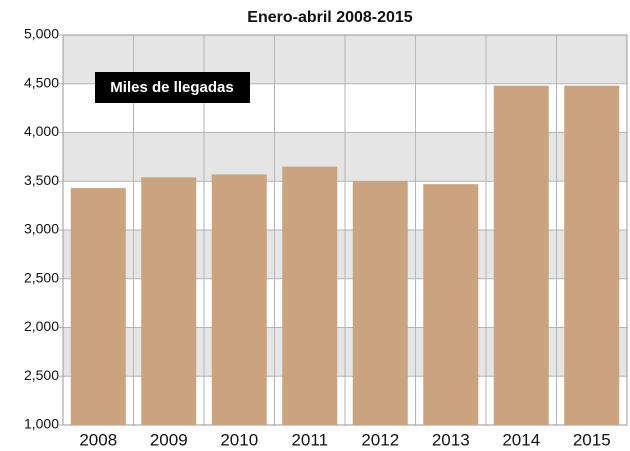  What do you see at coordinates (41, 180) in the screenshot?
I see `y-tick-label: 3,500` at bounding box center [41, 180].